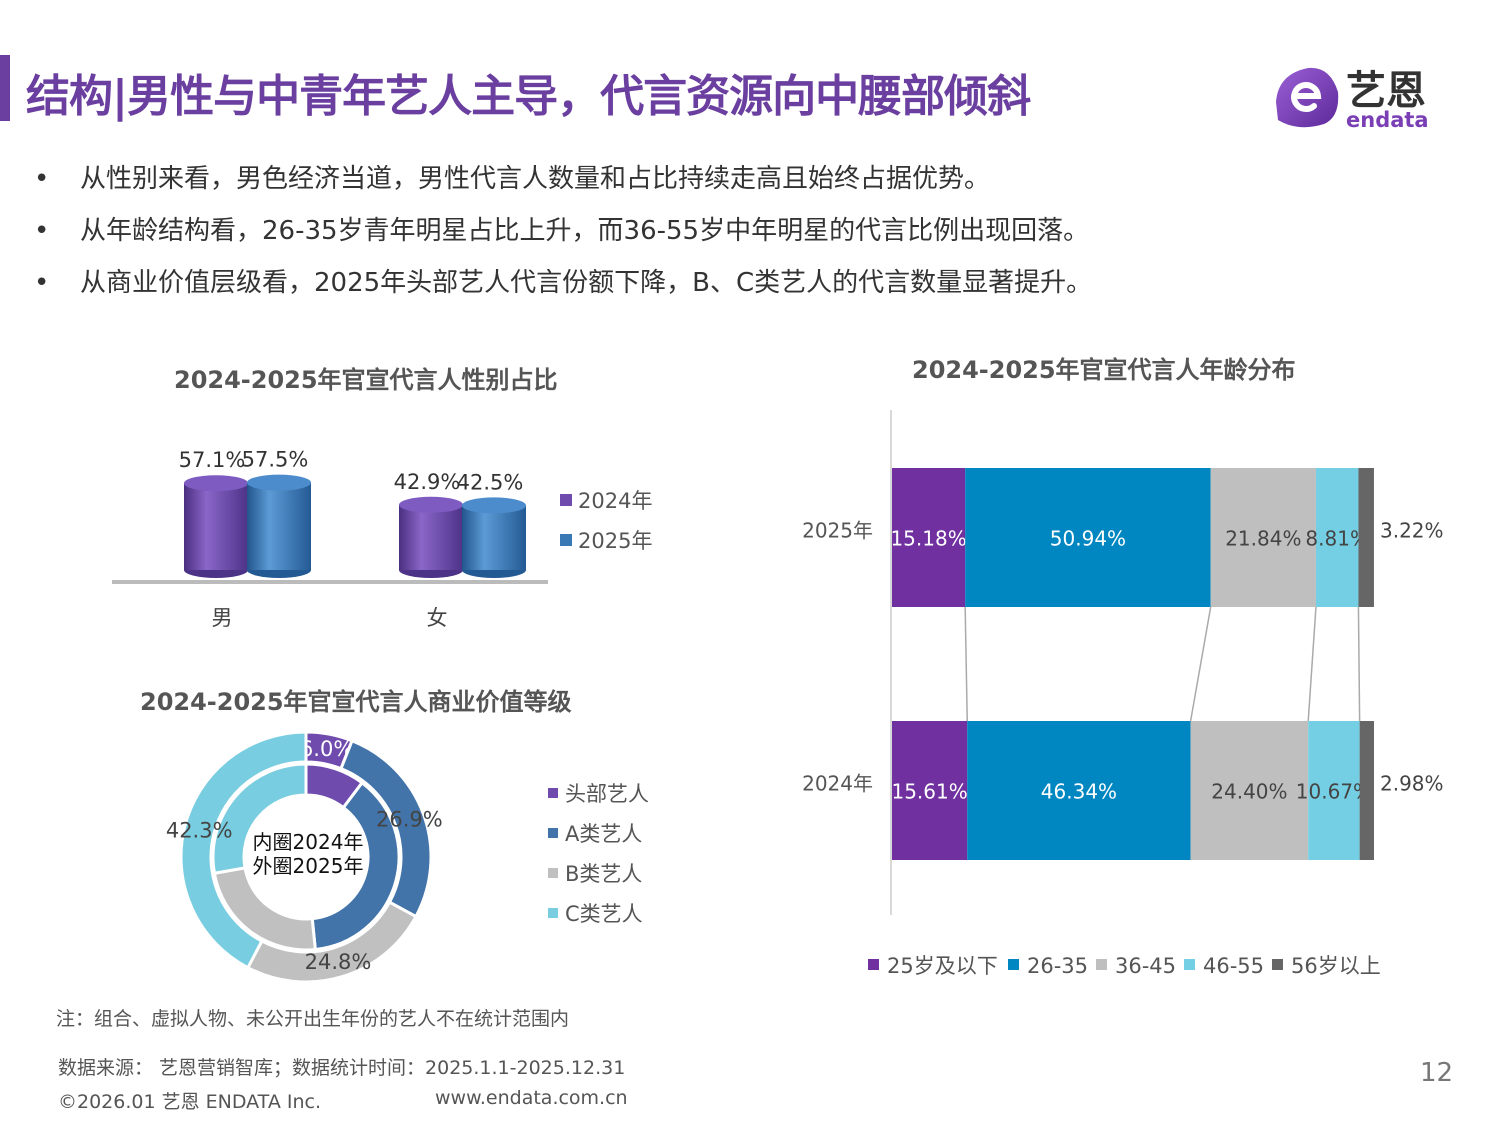 This screenshot has width=1500, height=1125. Describe the element at coordinates (1412, 531) in the screenshot. I see `data-label: 3.22%` at that location.